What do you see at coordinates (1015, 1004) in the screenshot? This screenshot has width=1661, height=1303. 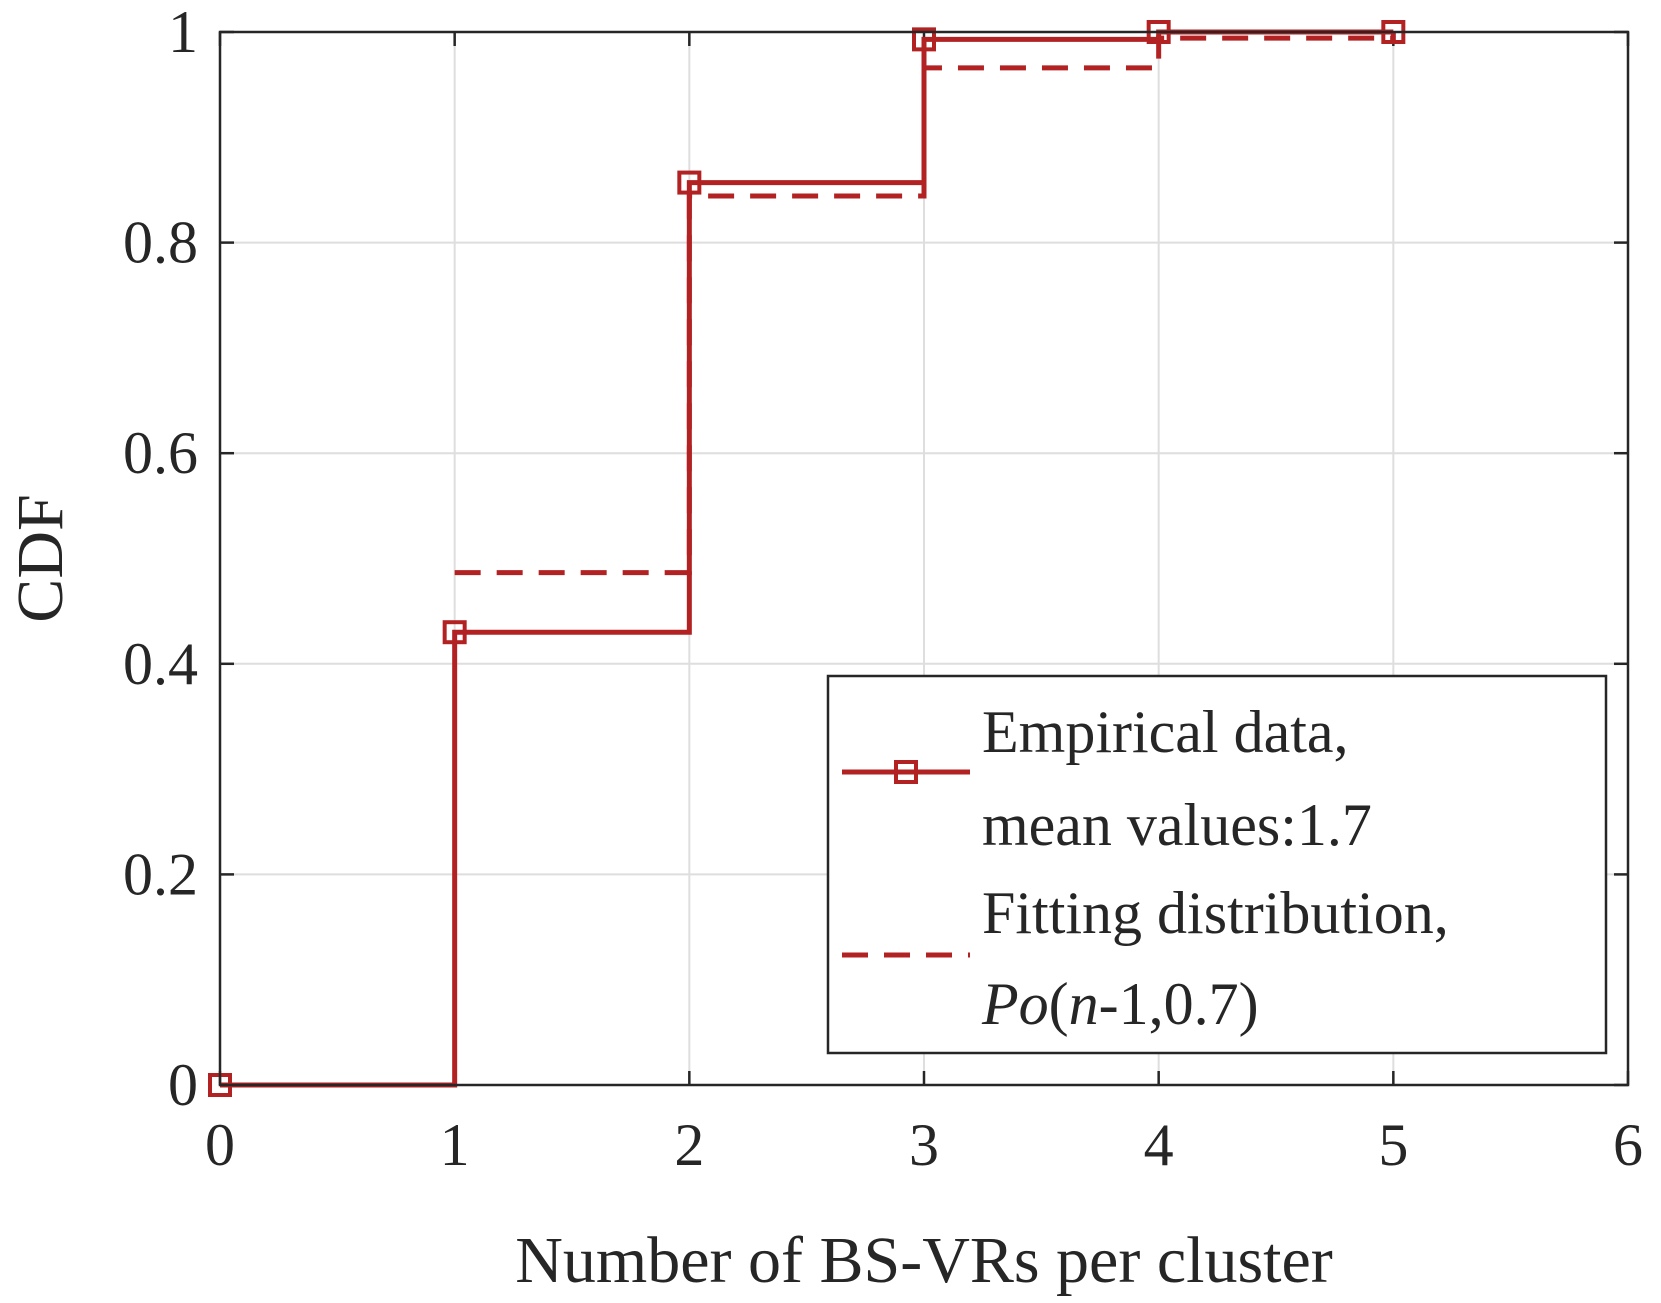 I see `formula-po: Po` at bounding box center [1015, 1004].